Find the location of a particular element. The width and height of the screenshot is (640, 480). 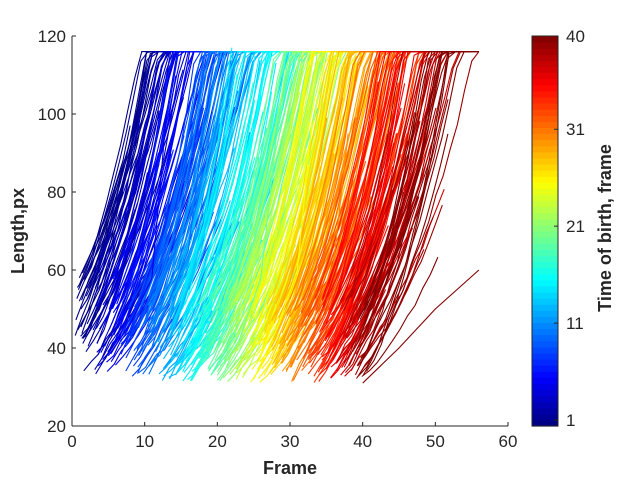

y-tick-label: 80 is located at coordinates (56, 192).